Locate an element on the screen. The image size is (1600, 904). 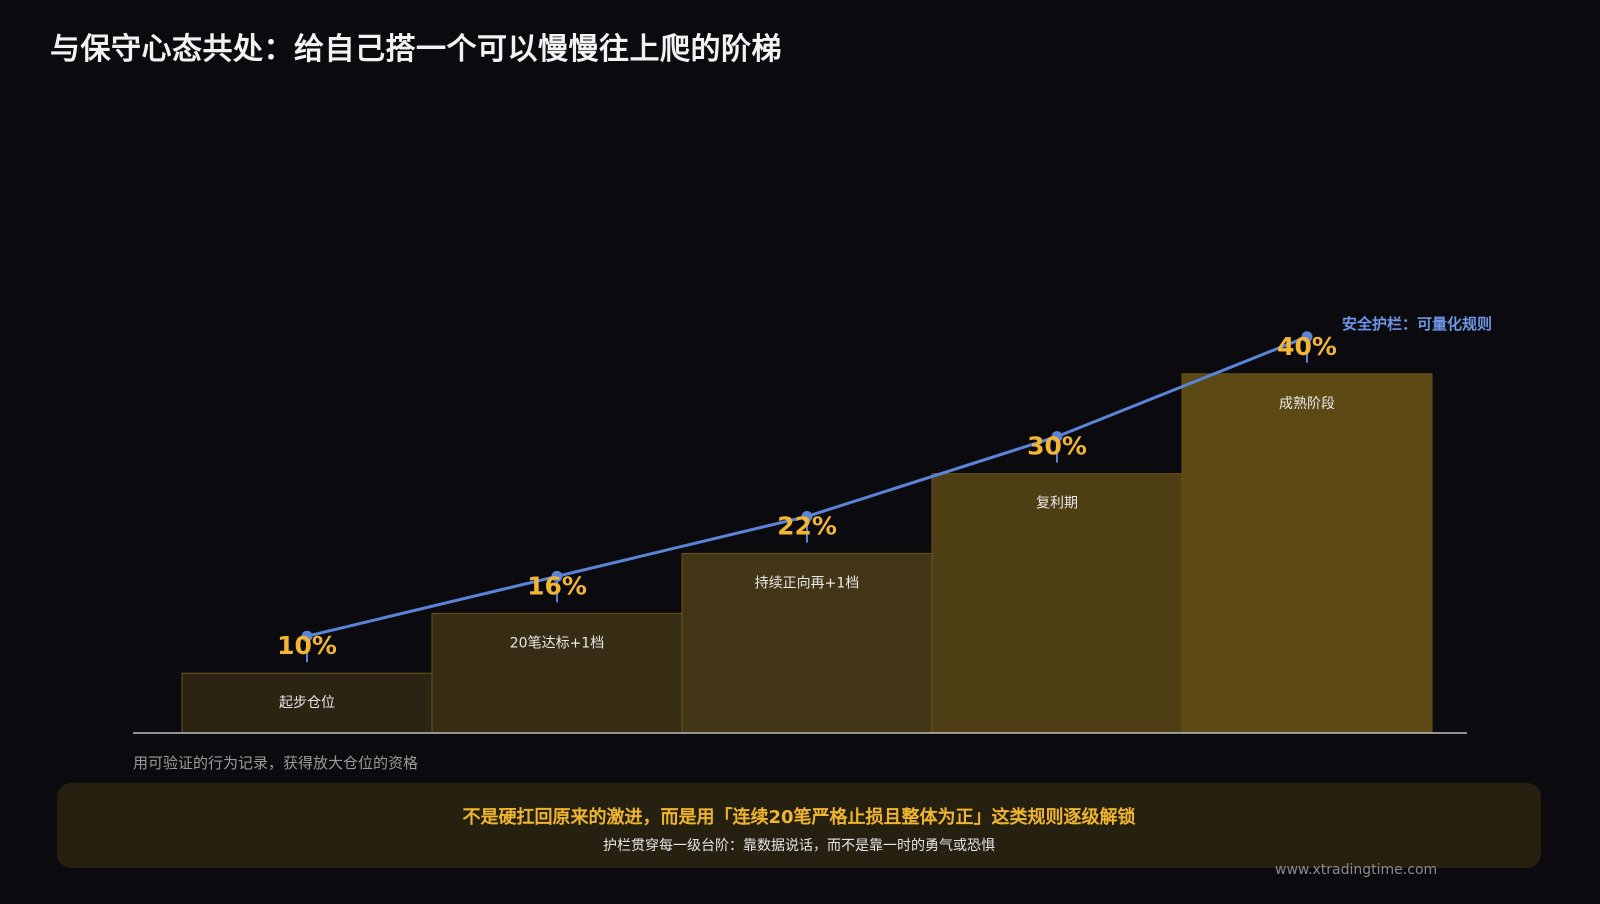
watermark: www.xtradingtime.com is located at coordinates (1356, 870).